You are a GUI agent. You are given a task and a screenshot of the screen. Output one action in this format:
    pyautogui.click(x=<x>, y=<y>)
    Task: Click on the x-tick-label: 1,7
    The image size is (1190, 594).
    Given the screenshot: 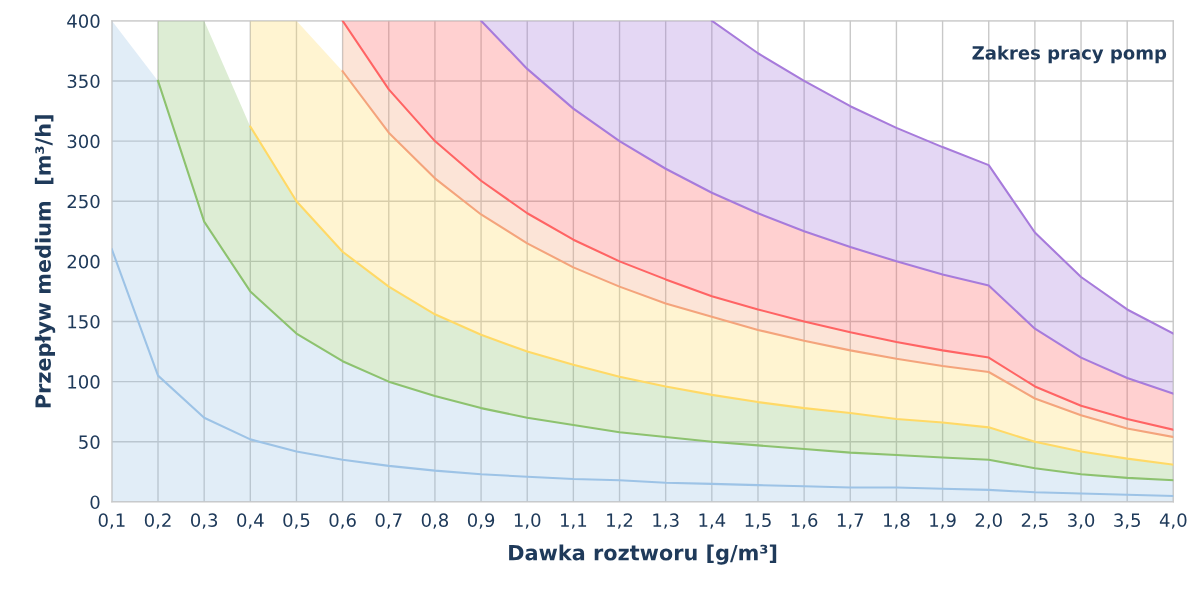 What is the action you would take?
    pyautogui.click(x=850, y=521)
    